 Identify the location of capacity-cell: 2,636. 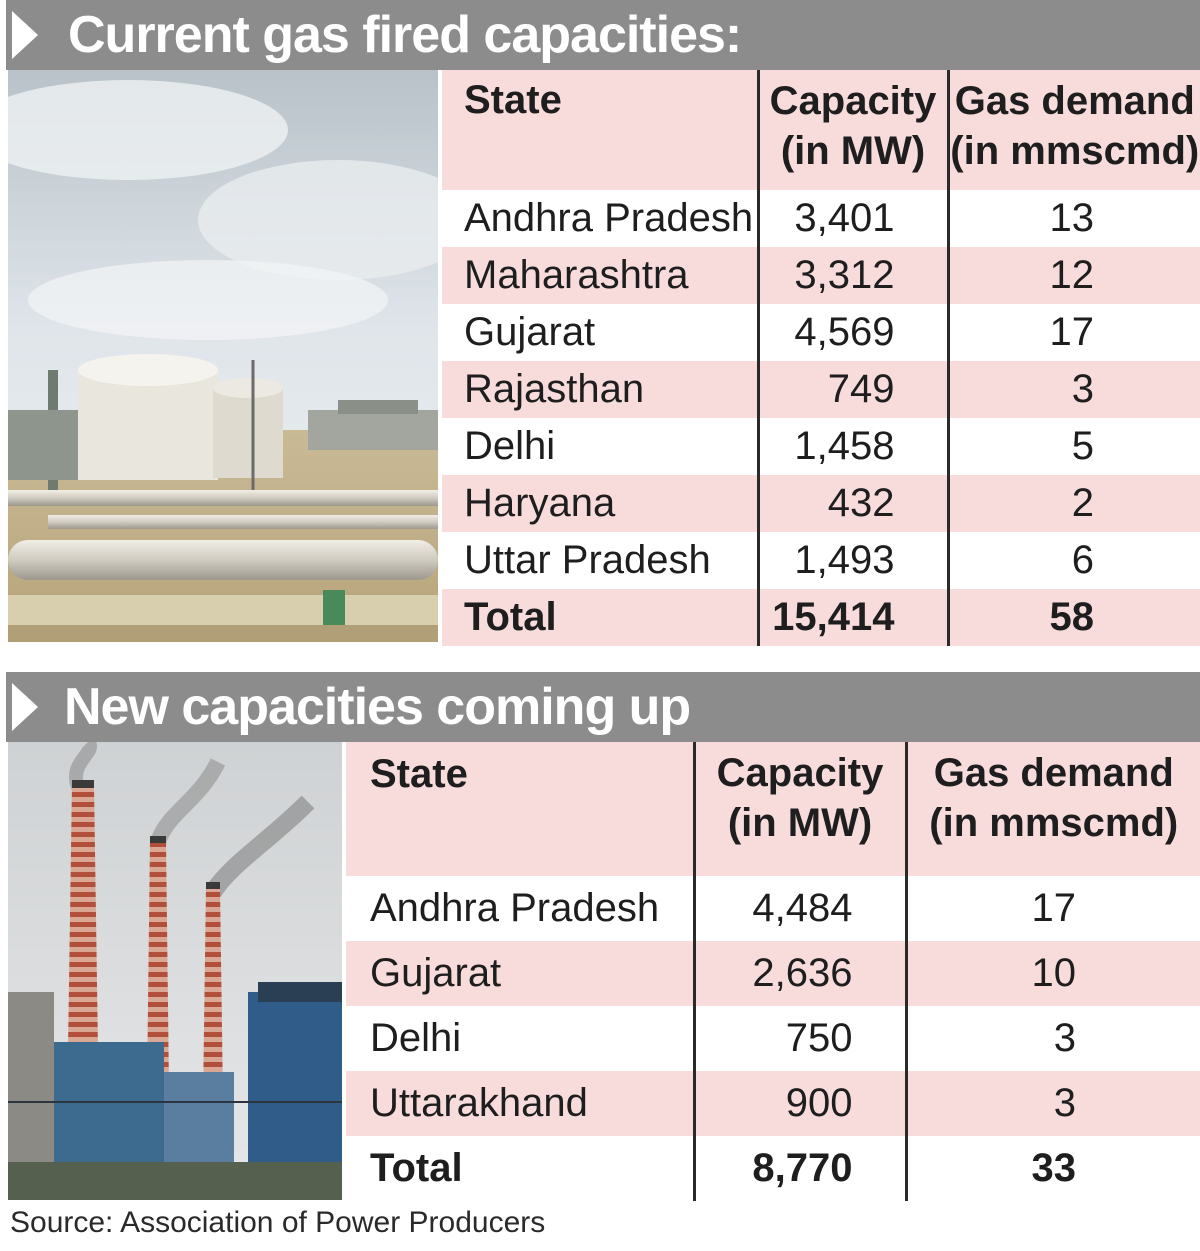
(799, 973).